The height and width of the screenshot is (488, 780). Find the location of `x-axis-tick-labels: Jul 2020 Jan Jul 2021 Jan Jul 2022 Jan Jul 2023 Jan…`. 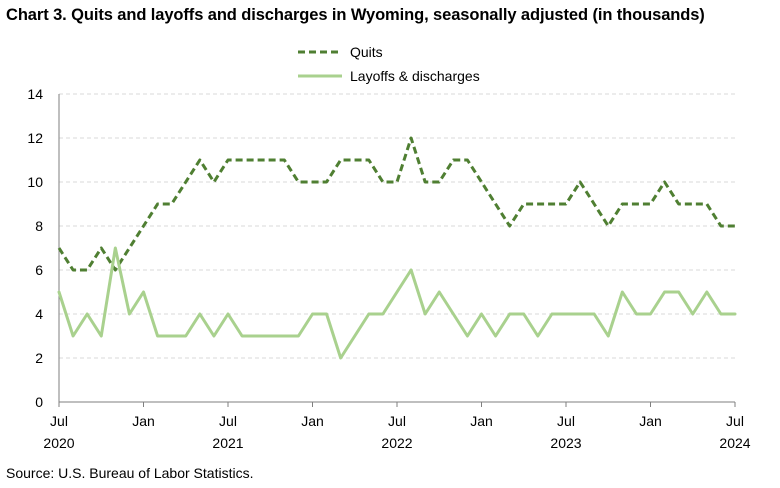

x-axis-tick-labels: Jul 2020 Jan Jul 2021 Jan Jul 2022 Jan Jul 2023 Jan… is located at coordinates (396, 432).